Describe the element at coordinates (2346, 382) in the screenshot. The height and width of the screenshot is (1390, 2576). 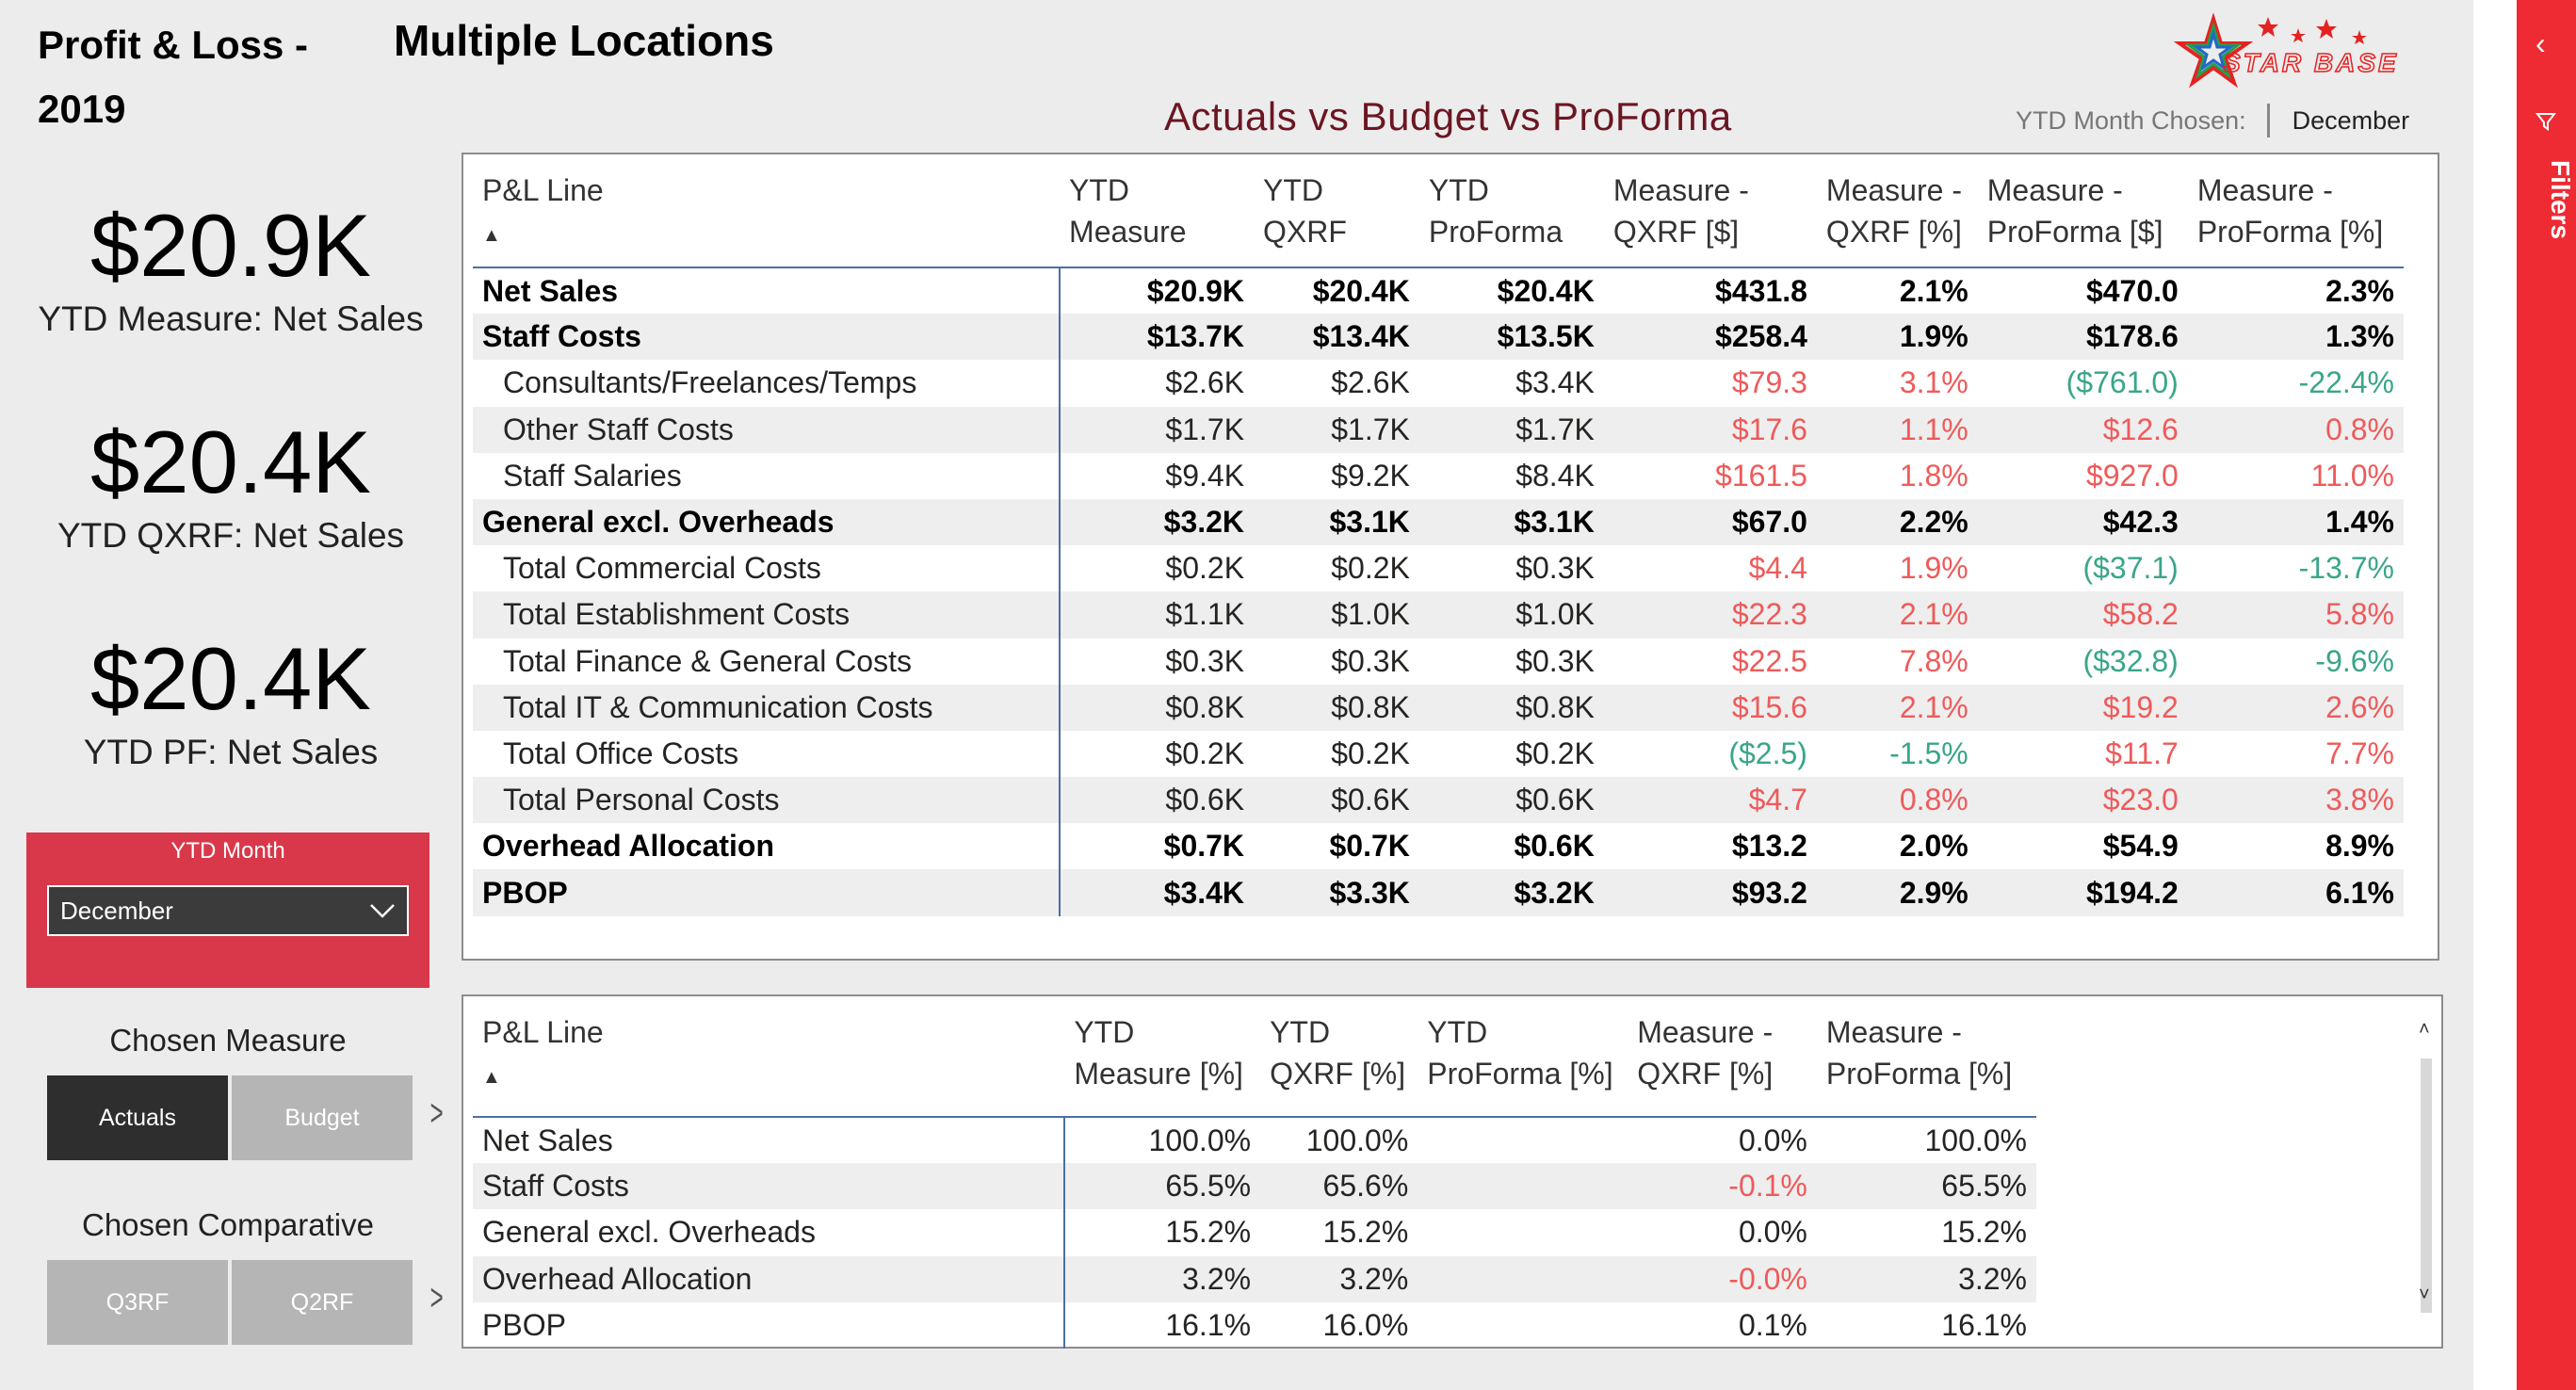
I see `value-cell: -22.4%` at that location.